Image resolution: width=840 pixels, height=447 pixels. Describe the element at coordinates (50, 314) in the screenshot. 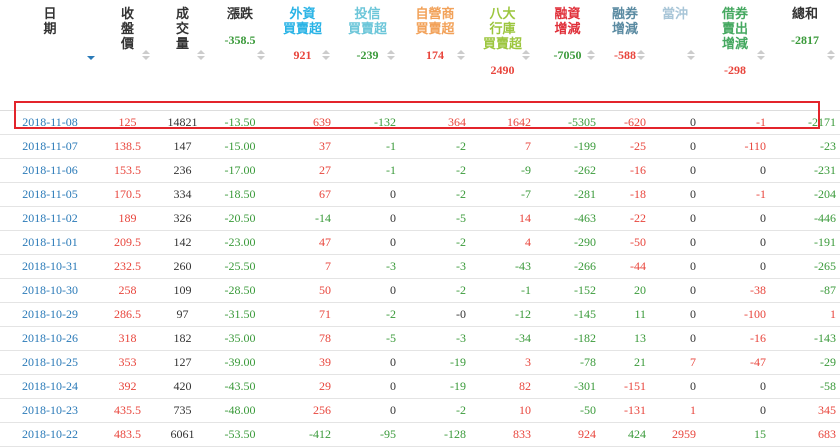

I see `date-cell: 2018-10-29` at that location.